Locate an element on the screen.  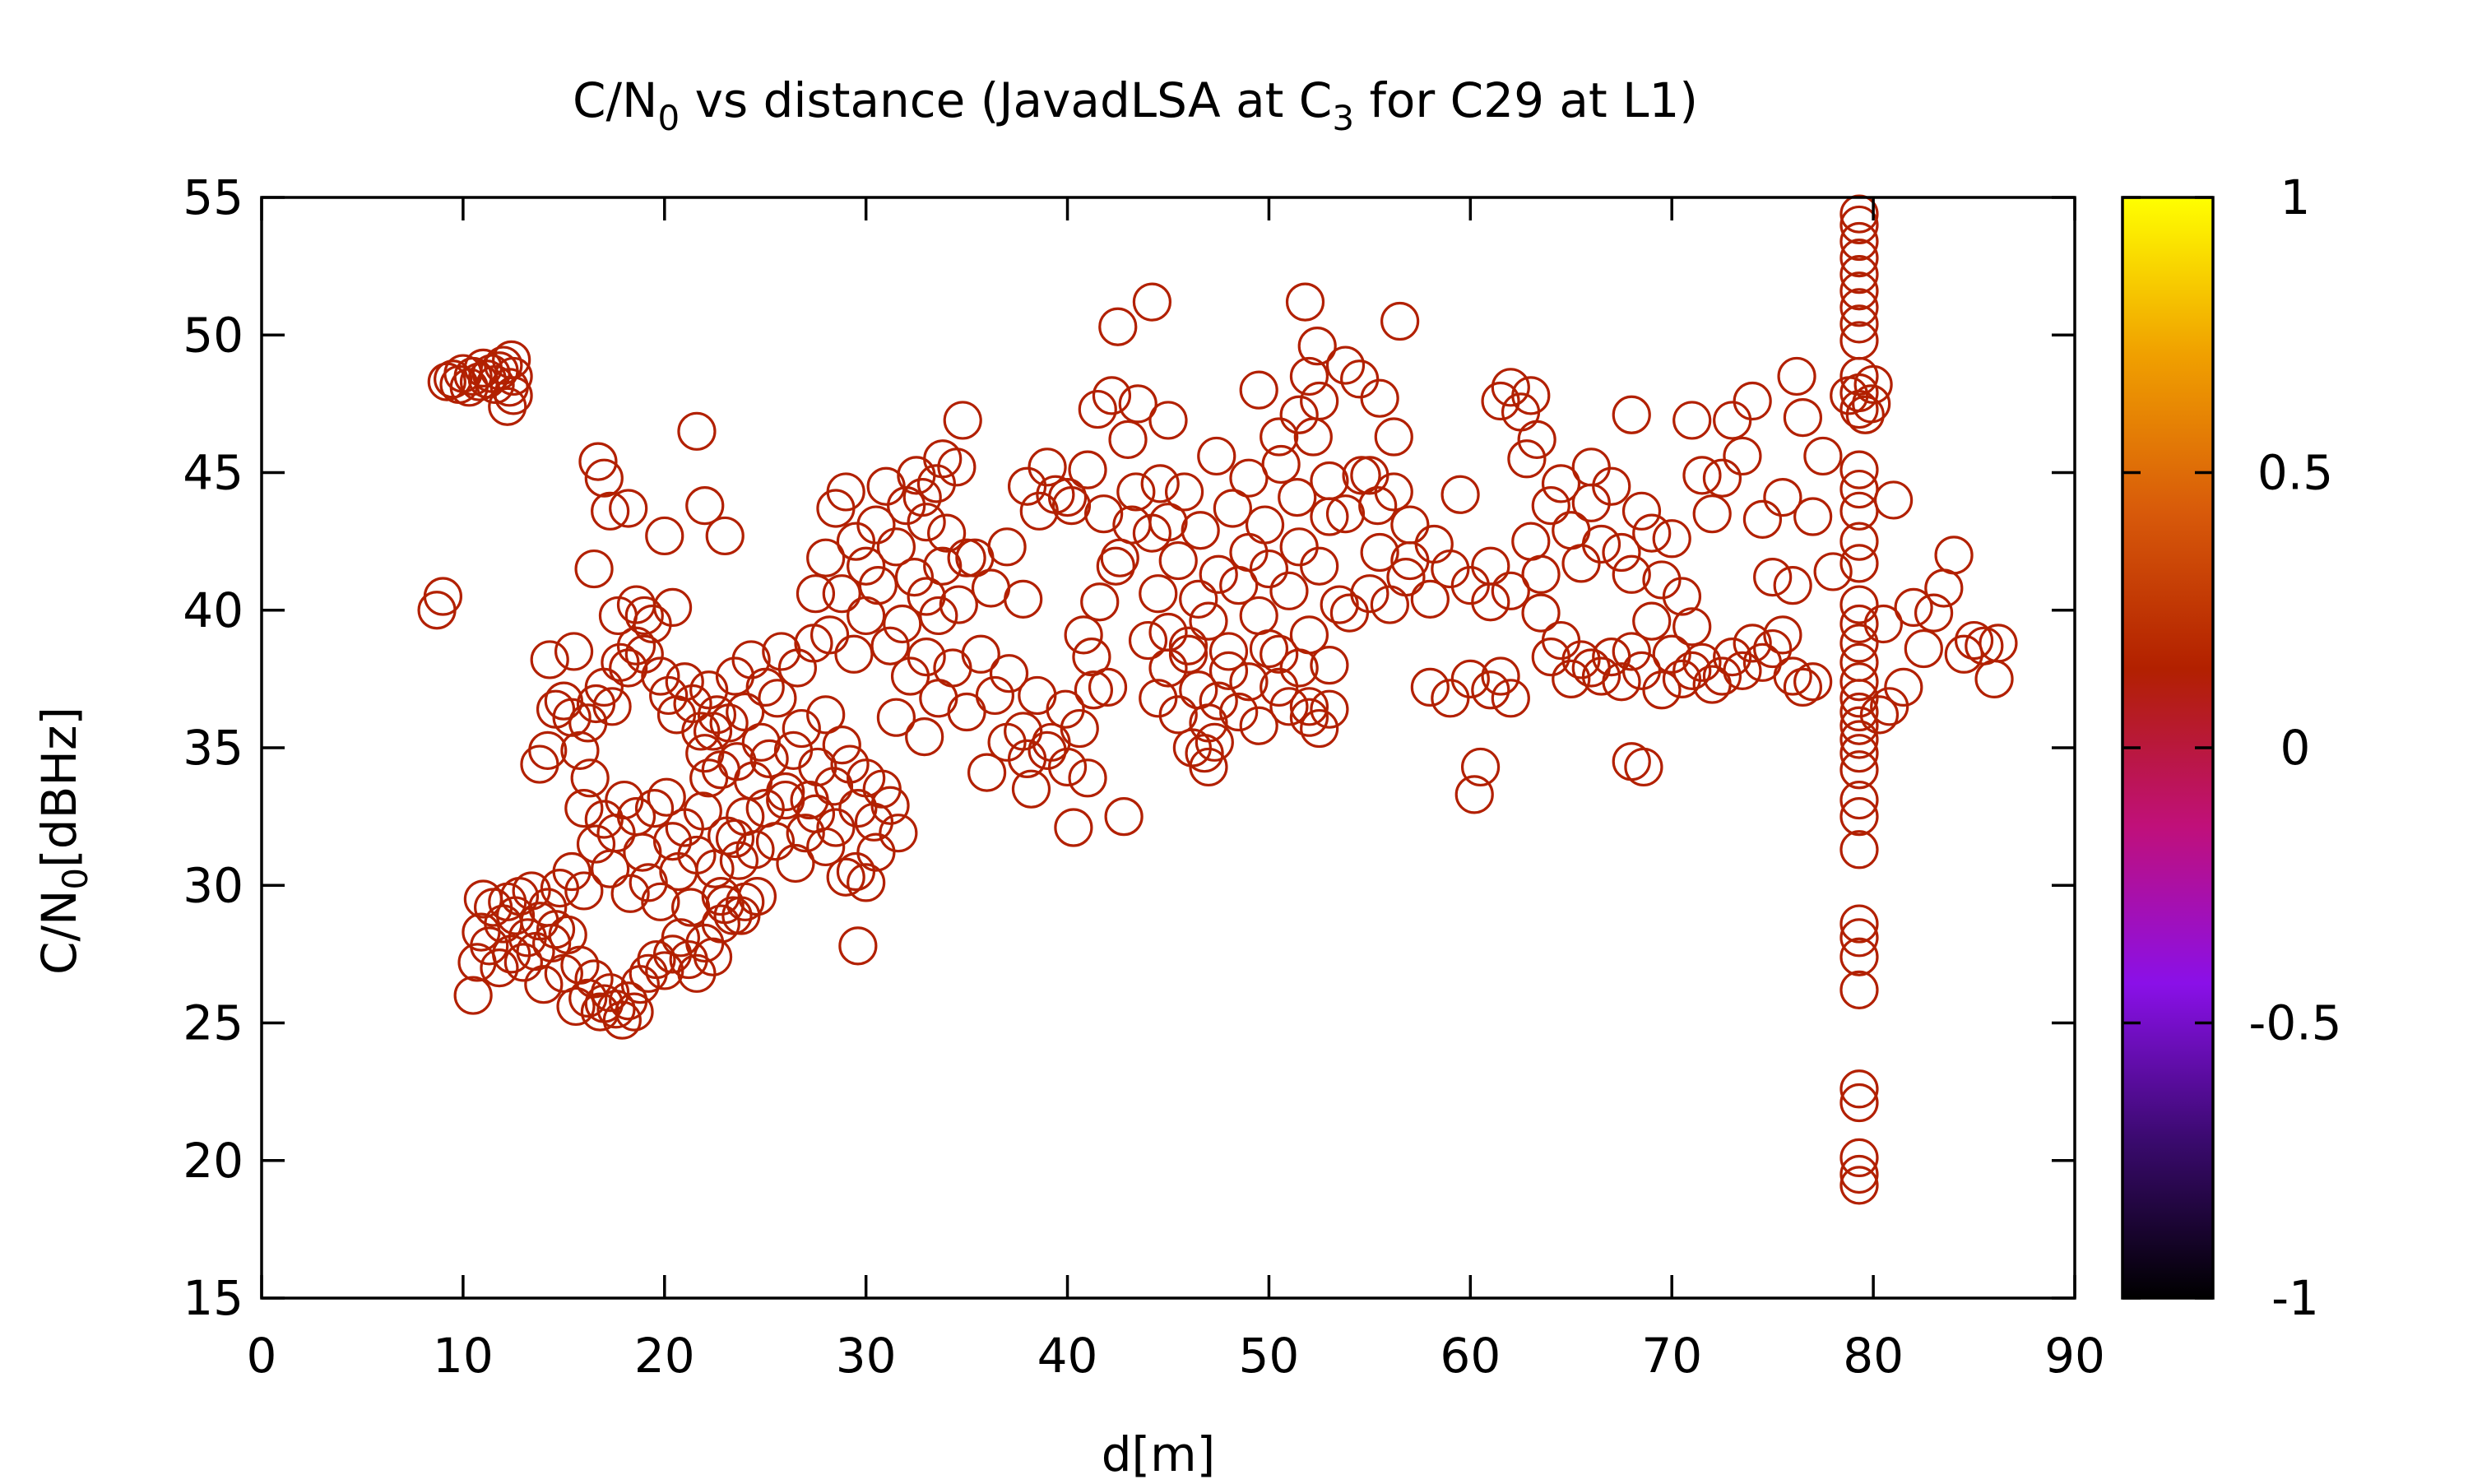
x-tick-label: 80 is located at coordinates (1873, 1356).